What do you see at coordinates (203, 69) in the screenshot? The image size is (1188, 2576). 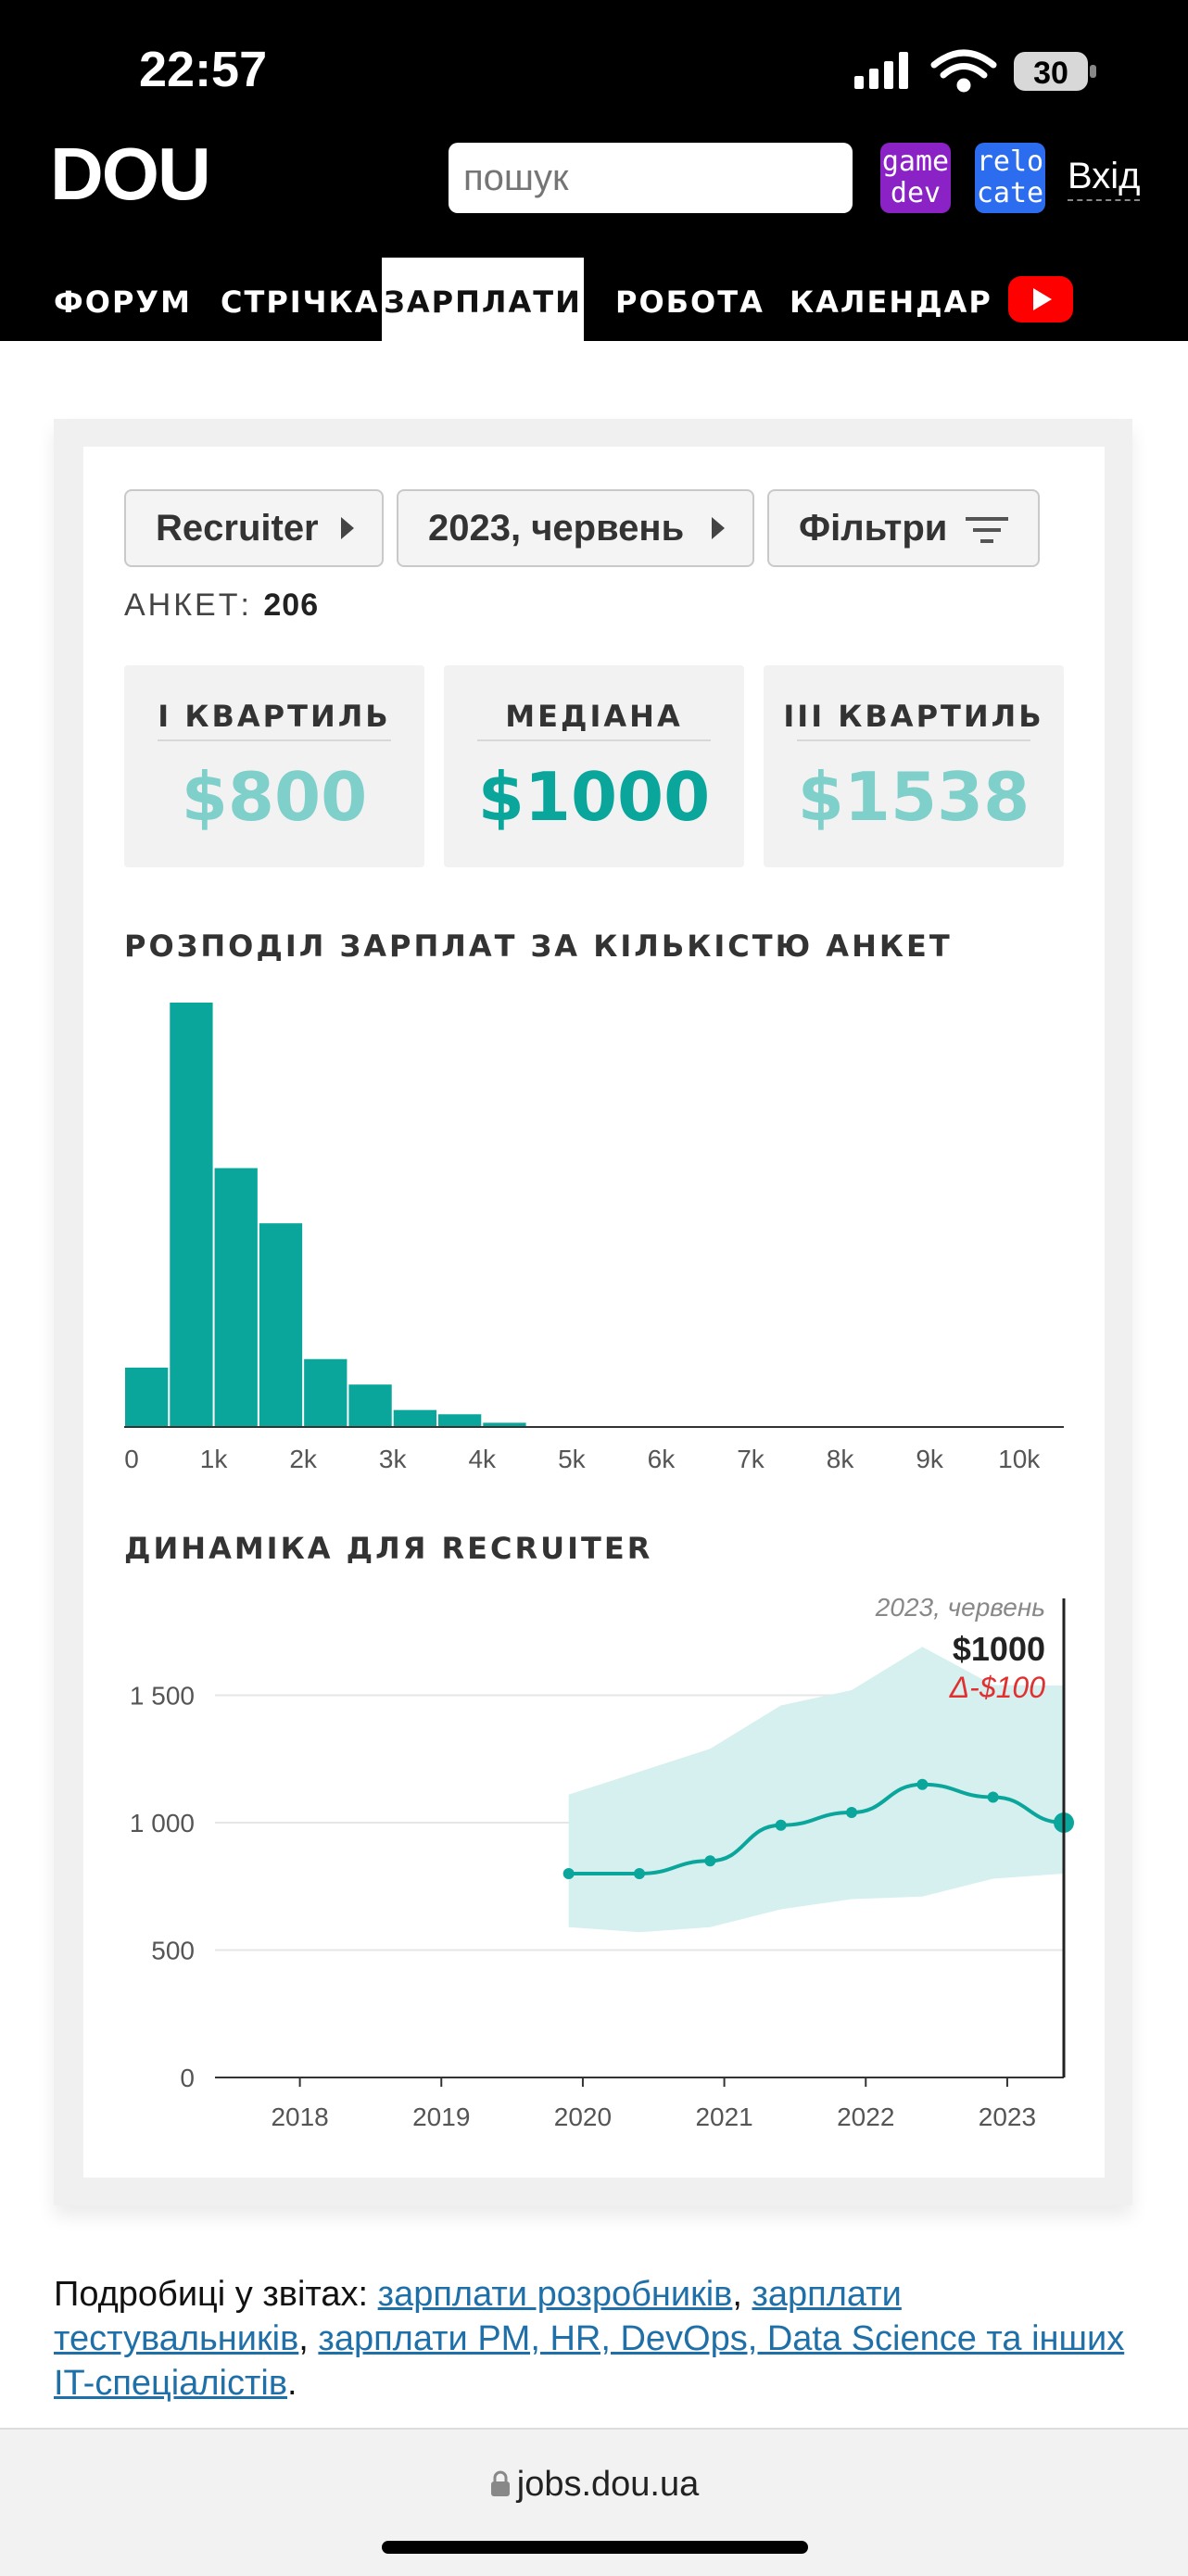 I see `status-time: 22:57` at bounding box center [203, 69].